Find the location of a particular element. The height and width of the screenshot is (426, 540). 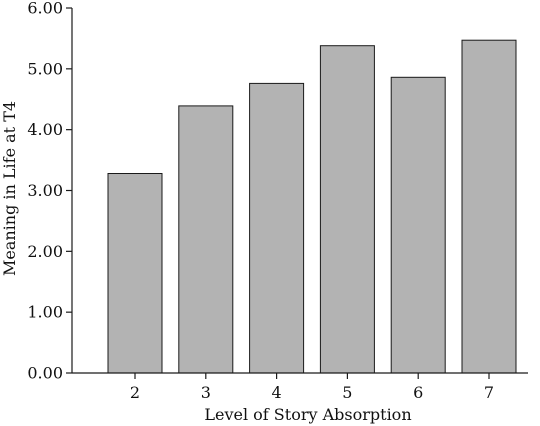

y-tick-label: 0.00 is located at coordinates (45, 373).